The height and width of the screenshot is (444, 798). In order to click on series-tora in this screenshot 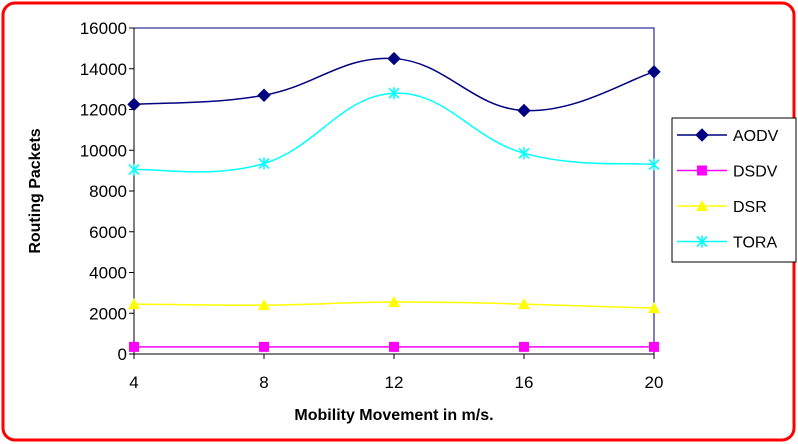, I will do `click(394, 131)`.